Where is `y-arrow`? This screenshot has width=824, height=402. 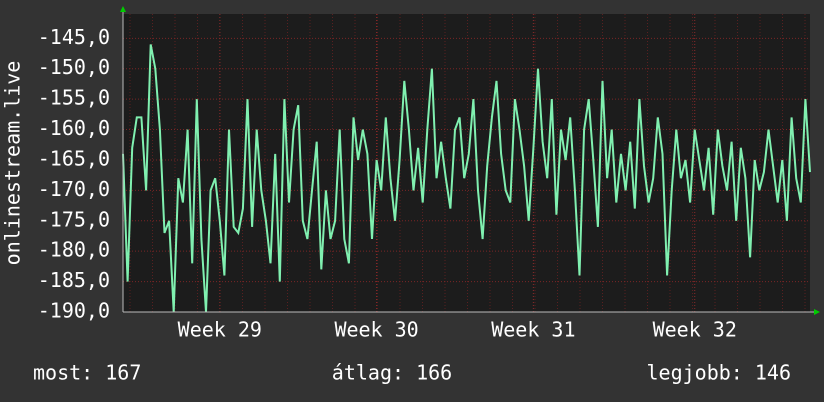
y-arrow is located at coordinates (123, 9).